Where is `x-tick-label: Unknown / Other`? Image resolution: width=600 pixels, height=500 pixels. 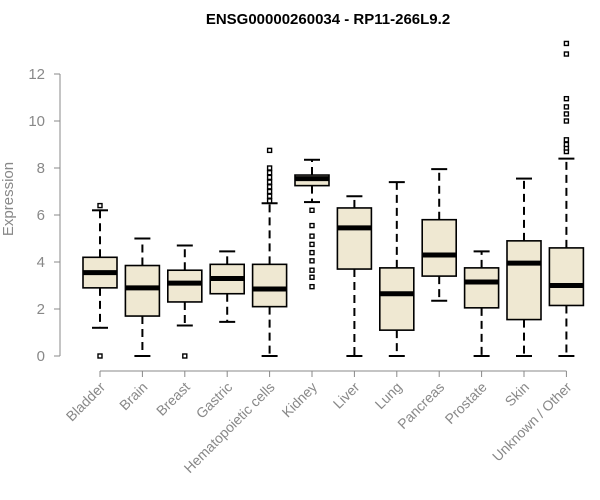 x-tick-label: Unknown / Other is located at coordinates (532, 422).